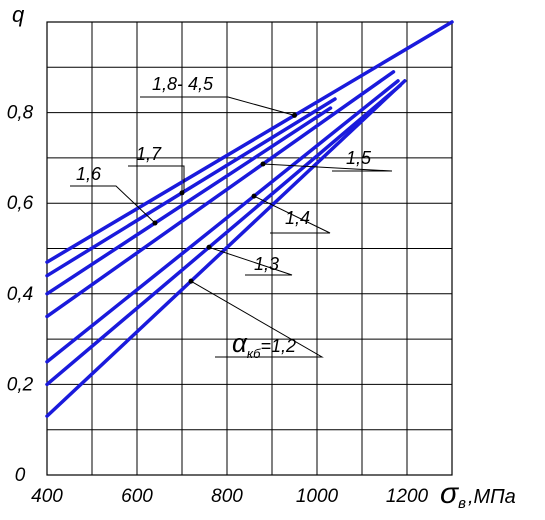 The height and width of the screenshot is (520, 545). What do you see at coordinates (89, 174) in the screenshot?
I see `series-label: 1,6` at bounding box center [89, 174].